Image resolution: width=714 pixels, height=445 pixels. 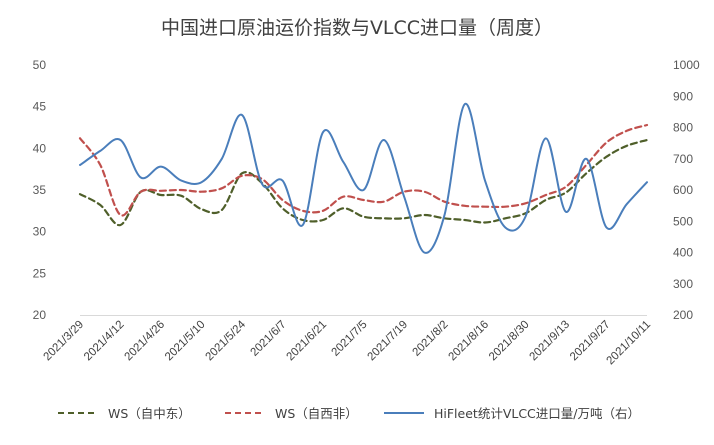 What do you see at coordinates (63, 341) in the screenshot?
I see `x-tick-label: 2021/3/29` at bounding box center [63, 341].